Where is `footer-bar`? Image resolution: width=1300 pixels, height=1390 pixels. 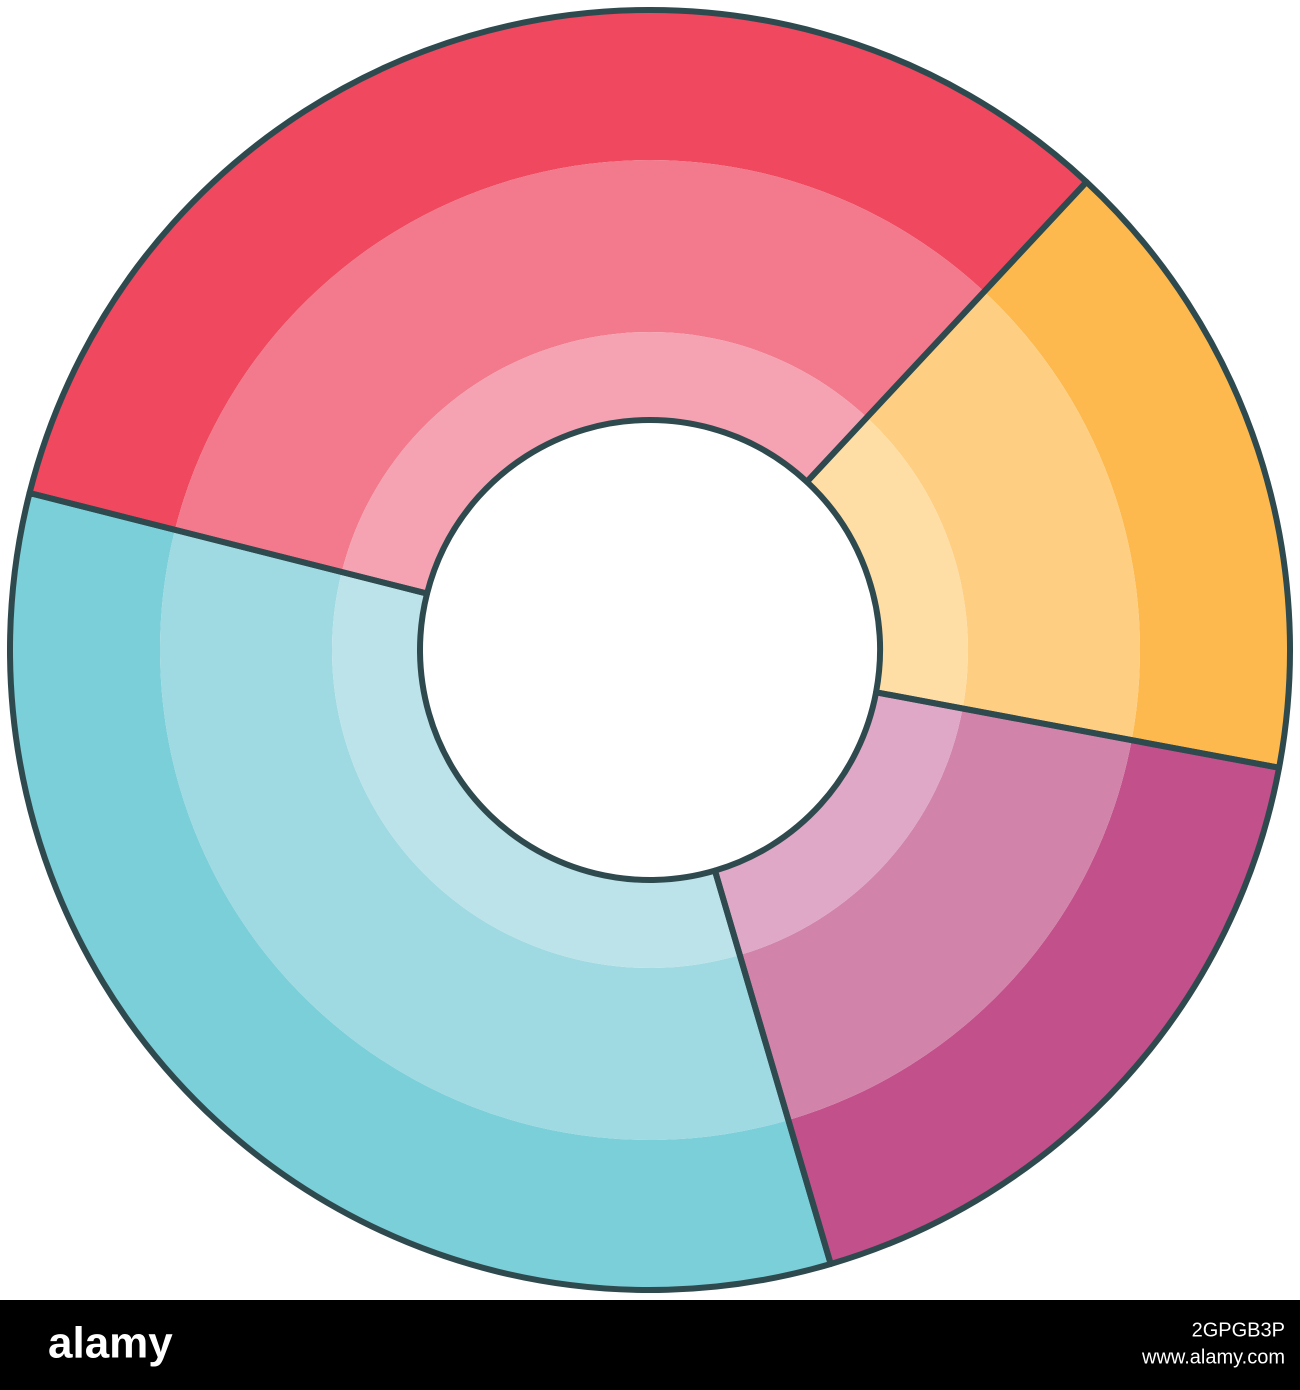
footer-bar is located at coordinates (650, 1345).